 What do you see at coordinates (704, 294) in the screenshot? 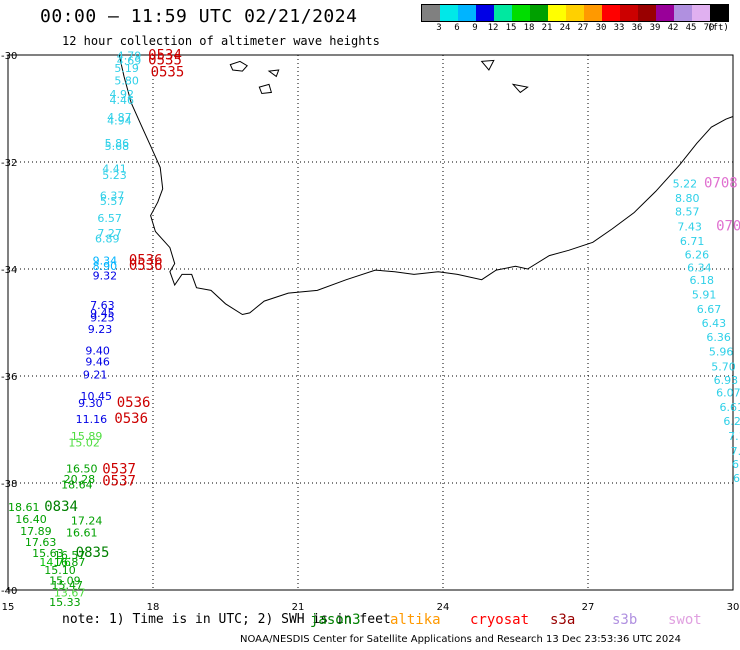
I see `wave-height-reading: 5.91` at bounding box center [704, 294].